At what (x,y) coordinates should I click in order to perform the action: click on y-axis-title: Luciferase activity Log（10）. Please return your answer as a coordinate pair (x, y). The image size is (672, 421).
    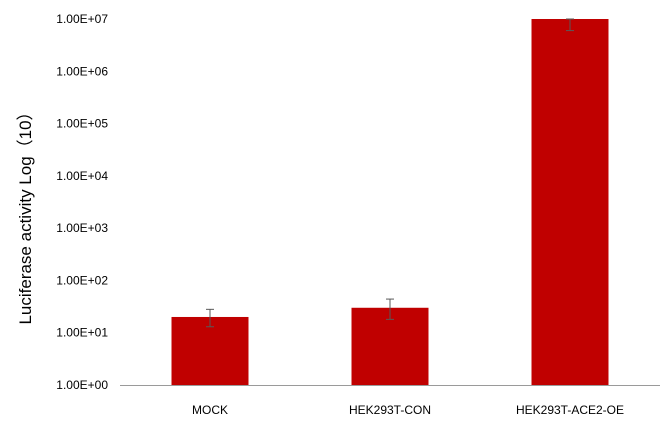
    Looking at the image, I should click on (25, 213).